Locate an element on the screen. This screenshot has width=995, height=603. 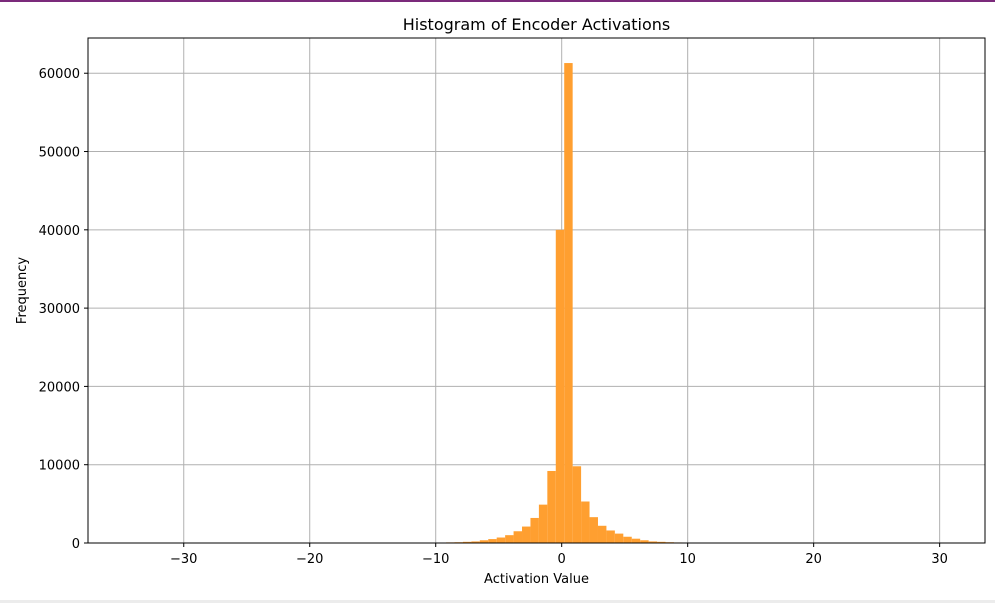
x-tick-label: 30 is located at coordinates (939, 559).